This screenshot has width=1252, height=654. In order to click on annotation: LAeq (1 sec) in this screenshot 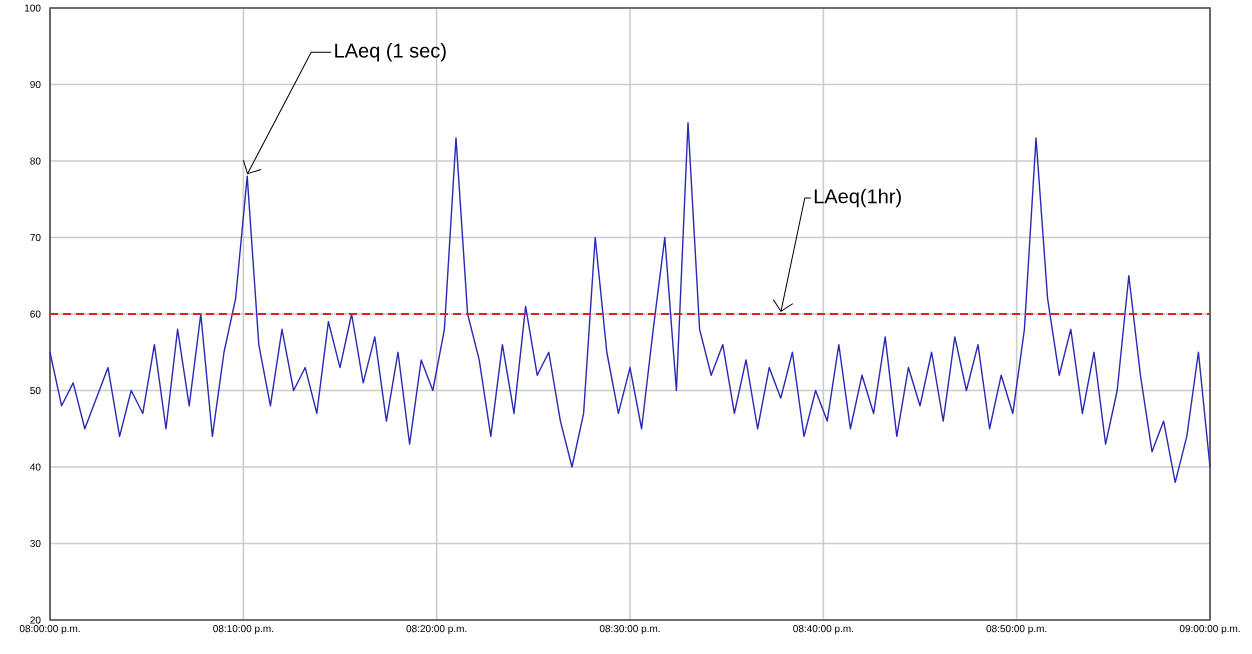, I will do `click(390, 52)`.